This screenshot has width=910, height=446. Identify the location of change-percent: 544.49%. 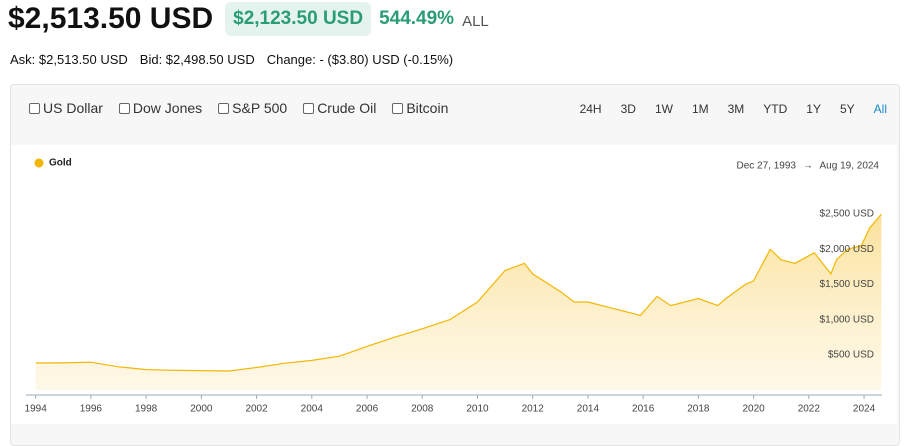
(417, 18).